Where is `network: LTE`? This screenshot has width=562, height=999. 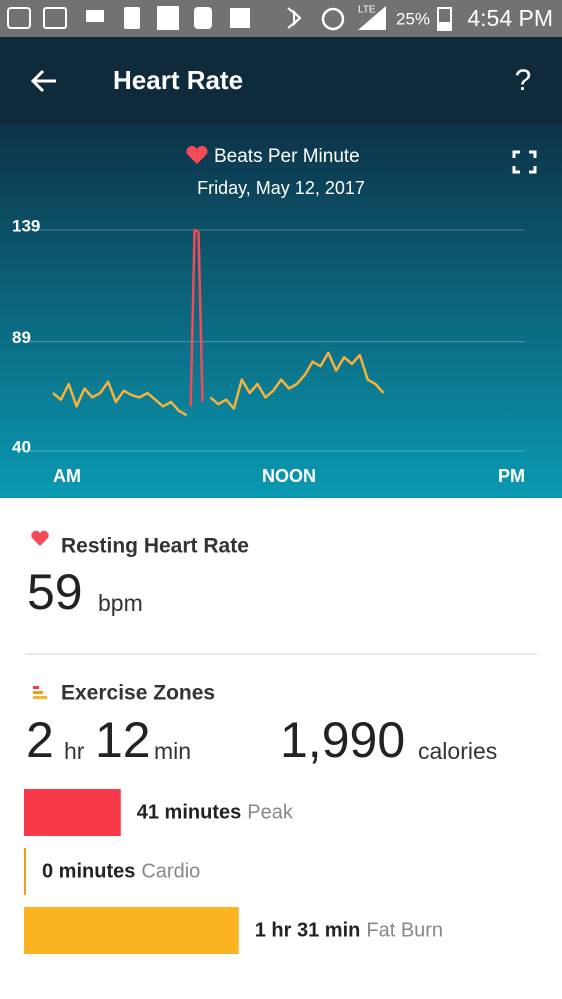
network: LTE is located at coordinates (367, 10).